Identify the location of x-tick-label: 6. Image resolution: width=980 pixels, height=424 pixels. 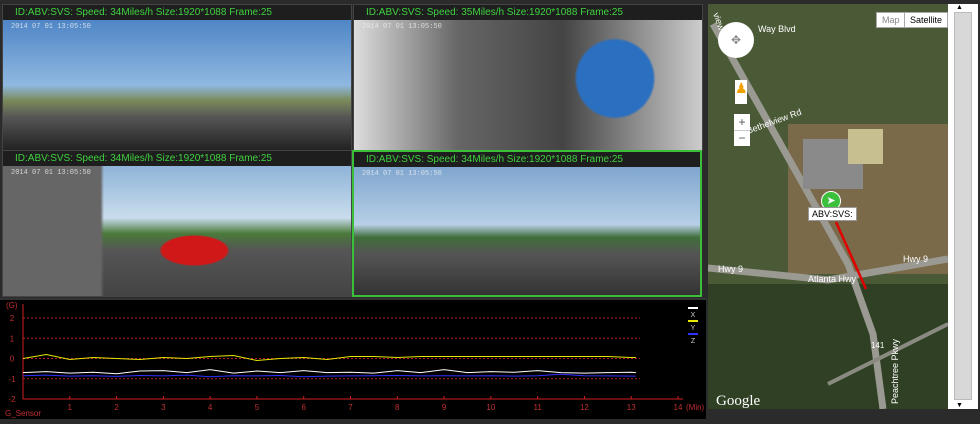
(303, 407).